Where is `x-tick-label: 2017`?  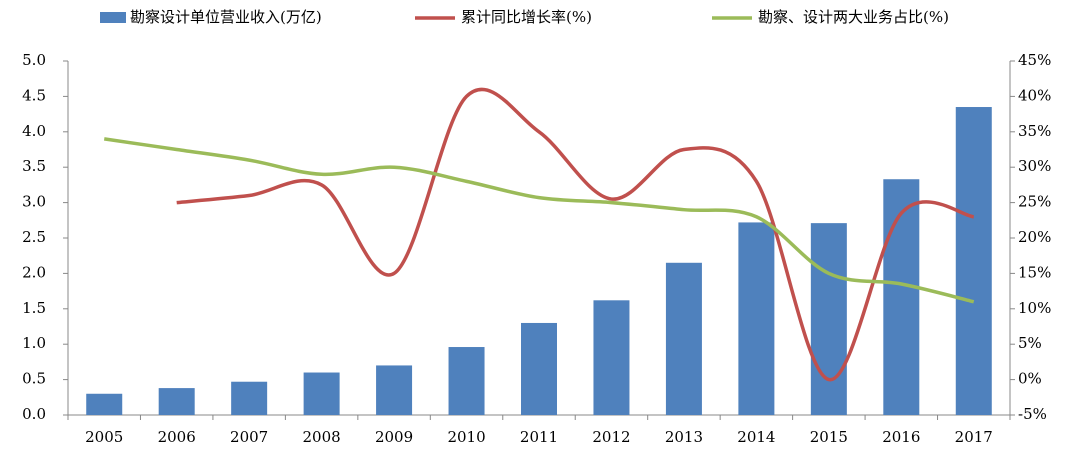
x-tick-label: 2017 is located at coordinates (974, 437).